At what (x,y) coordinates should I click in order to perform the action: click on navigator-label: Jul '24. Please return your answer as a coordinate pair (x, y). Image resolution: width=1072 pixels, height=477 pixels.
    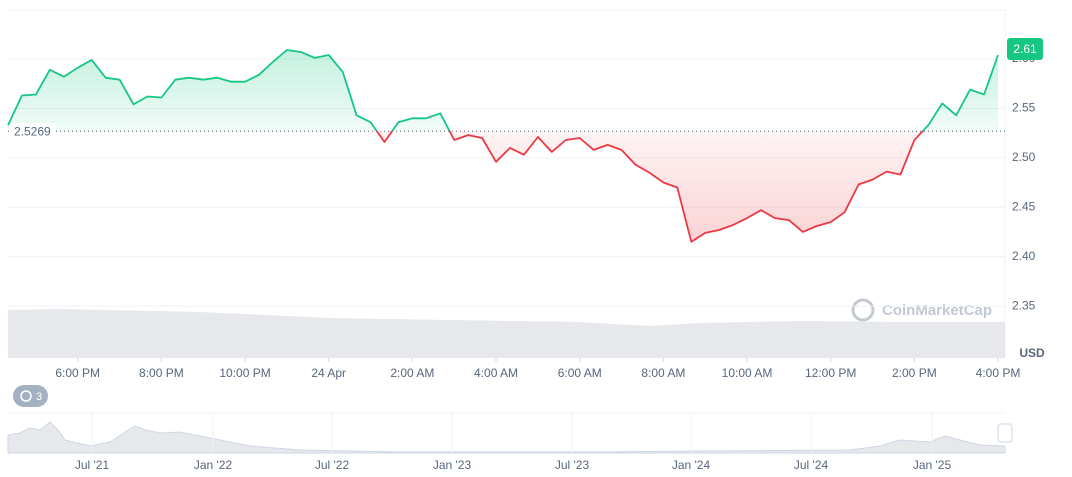
    Looking at the image, I should click on (811, 465).